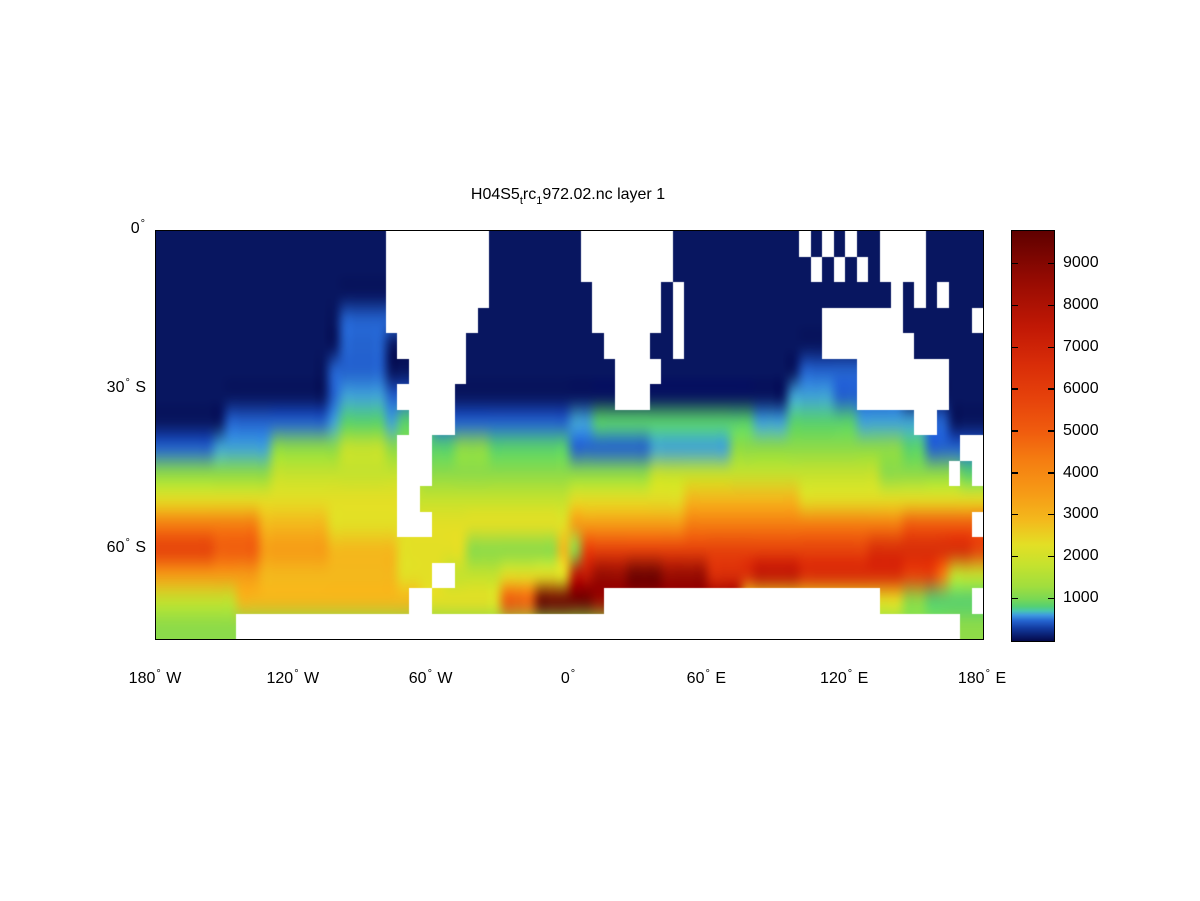 This screenshot has width=1200, height=901. Describe the element at coordinates (1081, 388) in the screenshot. I see `colorbar-tick-label: 6000` at that location.